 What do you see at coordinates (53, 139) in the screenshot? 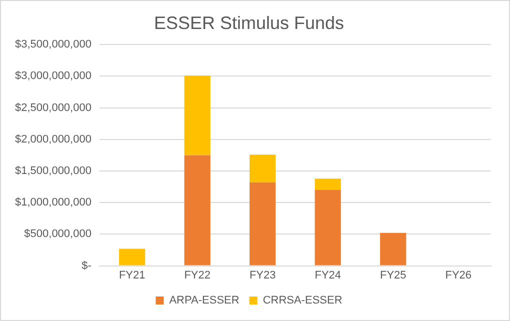
I see `y-tick-label: $2,000,000,000` at bounding box center [53, 139].